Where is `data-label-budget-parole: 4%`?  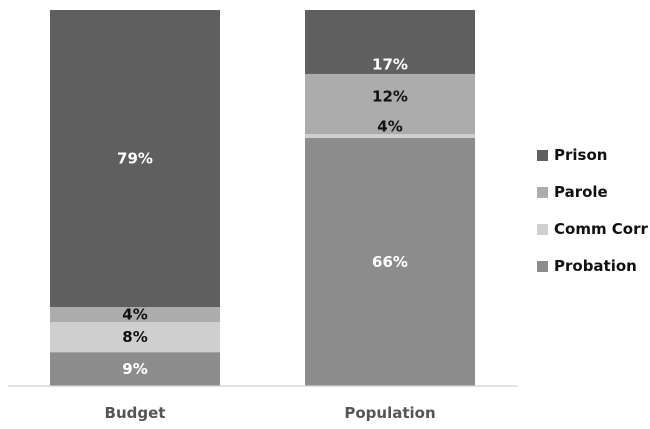
data-label-budget-parole: 4% is located at coordinates (134, 315).